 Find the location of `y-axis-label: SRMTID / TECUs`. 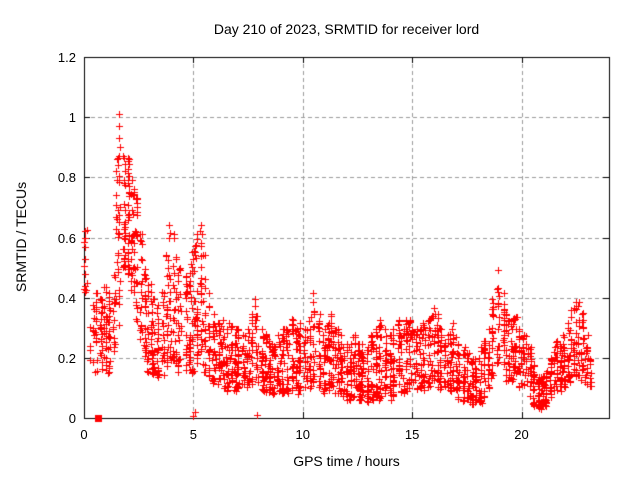

y-axis-label: SRMTID / TECUs is located at coordinates (21, 237).